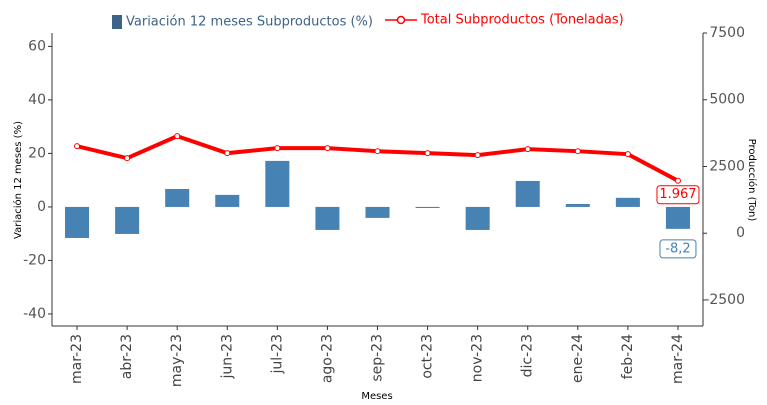 The image size is (767, 405). I want to click on y-tick-label: 40, so click(37, 100).